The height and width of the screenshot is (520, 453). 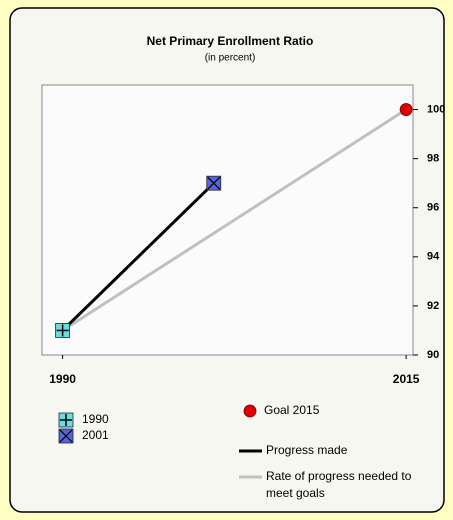 What do you see at coordinates (433, 257) in the screenshot?
I see `y-tick-label: 94` at bounding box center [433, 257].